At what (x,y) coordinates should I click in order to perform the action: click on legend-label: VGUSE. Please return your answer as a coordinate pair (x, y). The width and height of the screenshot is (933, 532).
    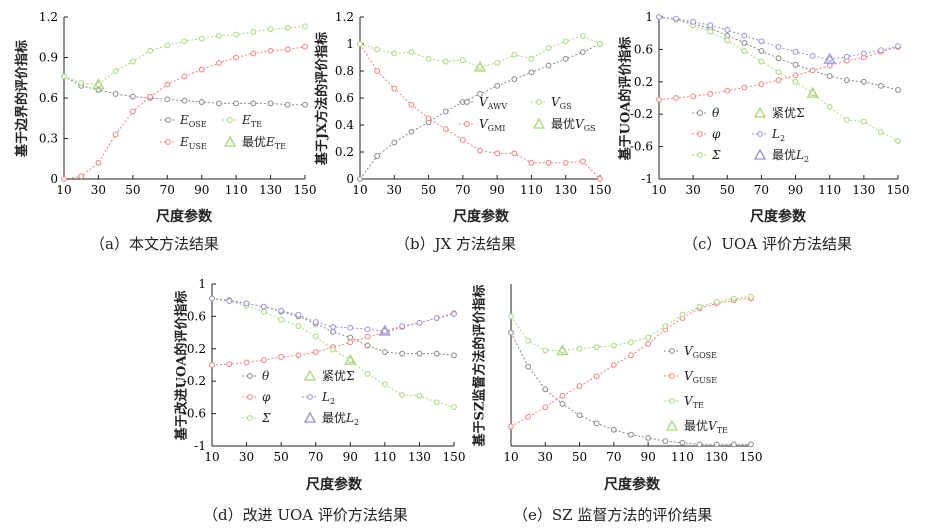
    Looking at the image, I should click on (700, 377).